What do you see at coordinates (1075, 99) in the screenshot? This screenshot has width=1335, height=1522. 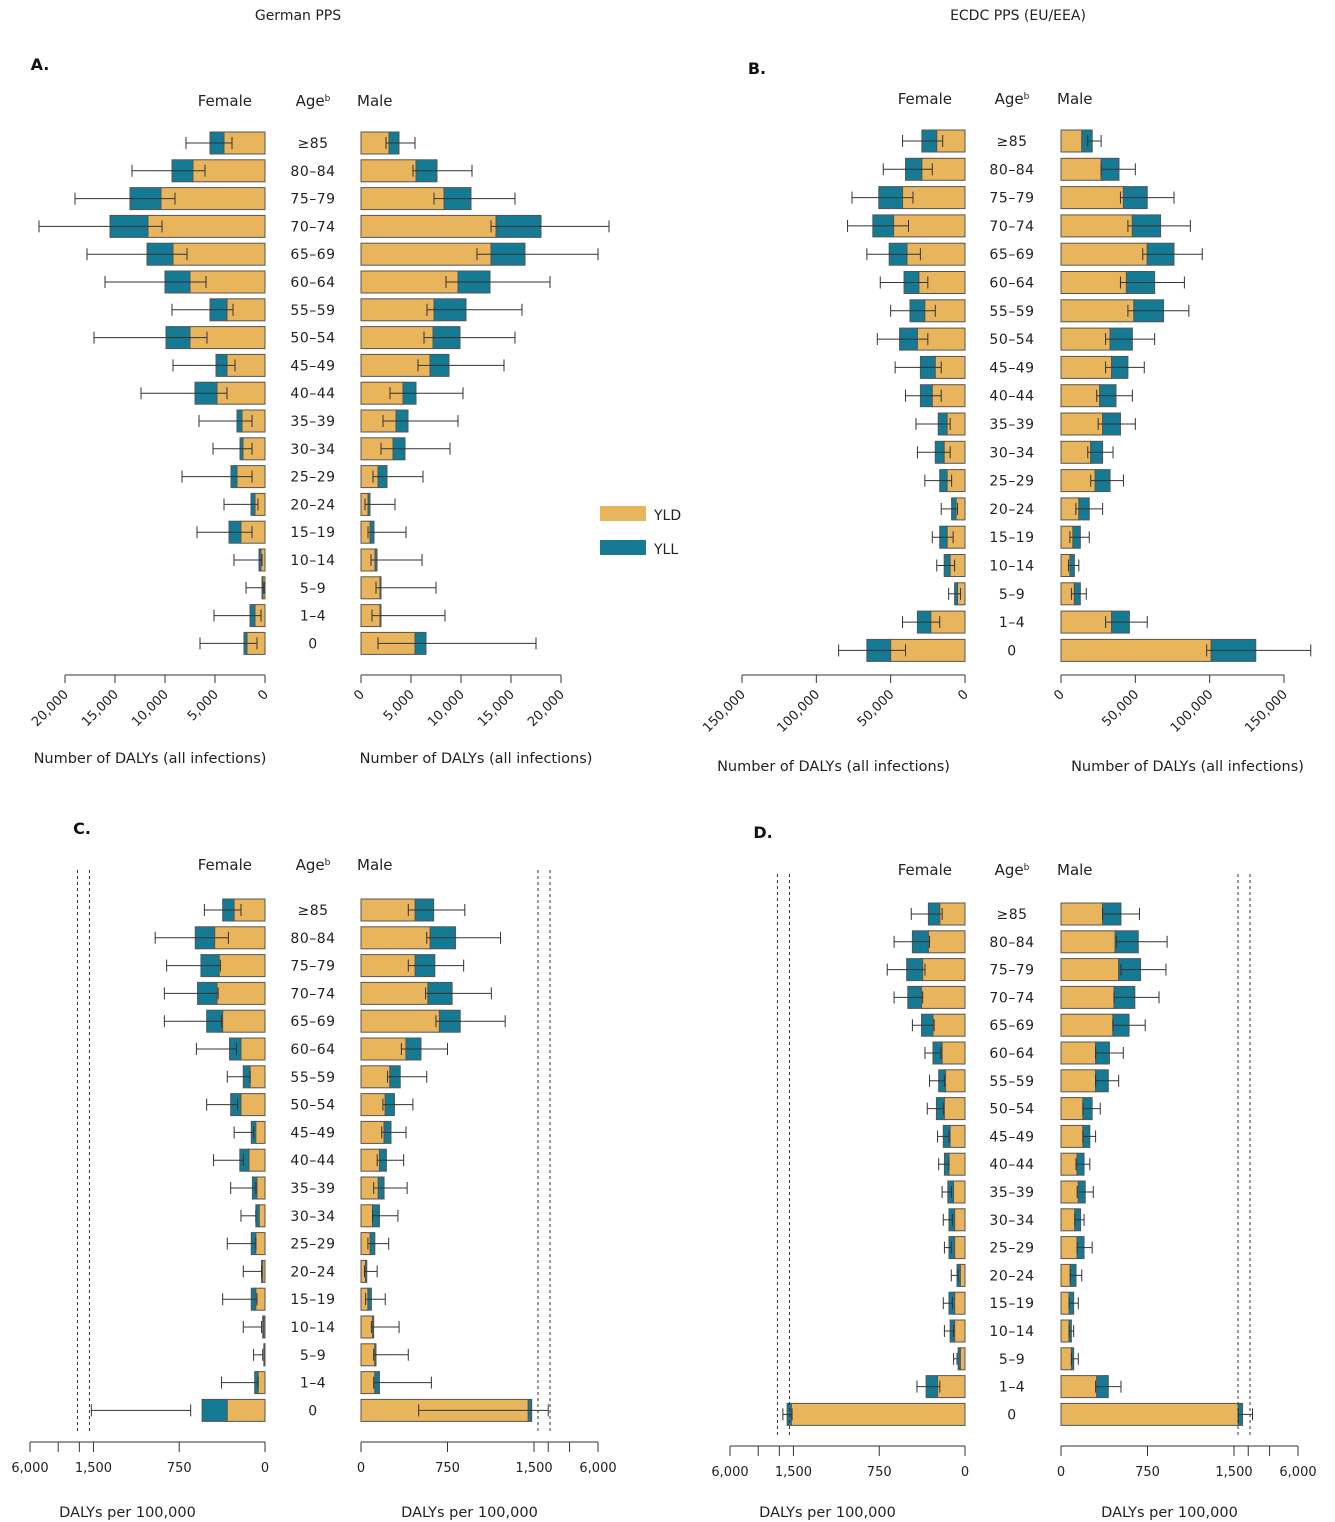 I see `col-male-label: Male` at bounding box center [1075, 99].